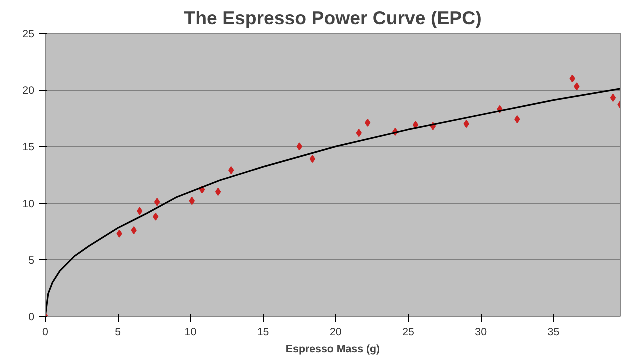  What do you see at coordinates (263, 332) in the screenshot?
I see `x-tick-label: 15` at bounding box center [263, 332].